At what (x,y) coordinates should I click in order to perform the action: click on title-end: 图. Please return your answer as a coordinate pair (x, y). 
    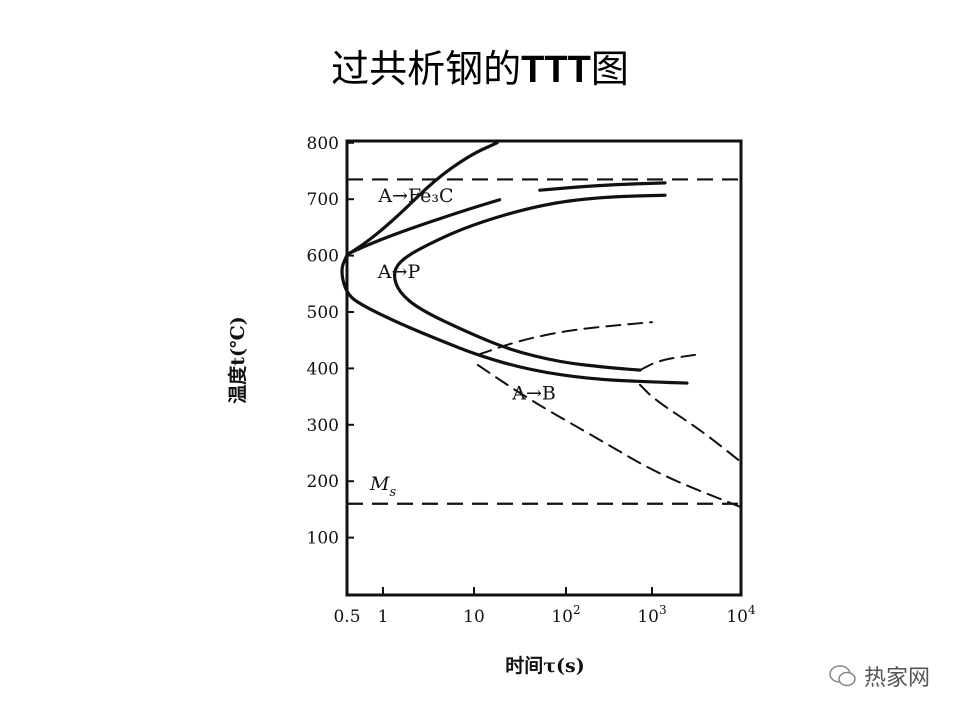
    Looking at the image, I should click on (609, 69).